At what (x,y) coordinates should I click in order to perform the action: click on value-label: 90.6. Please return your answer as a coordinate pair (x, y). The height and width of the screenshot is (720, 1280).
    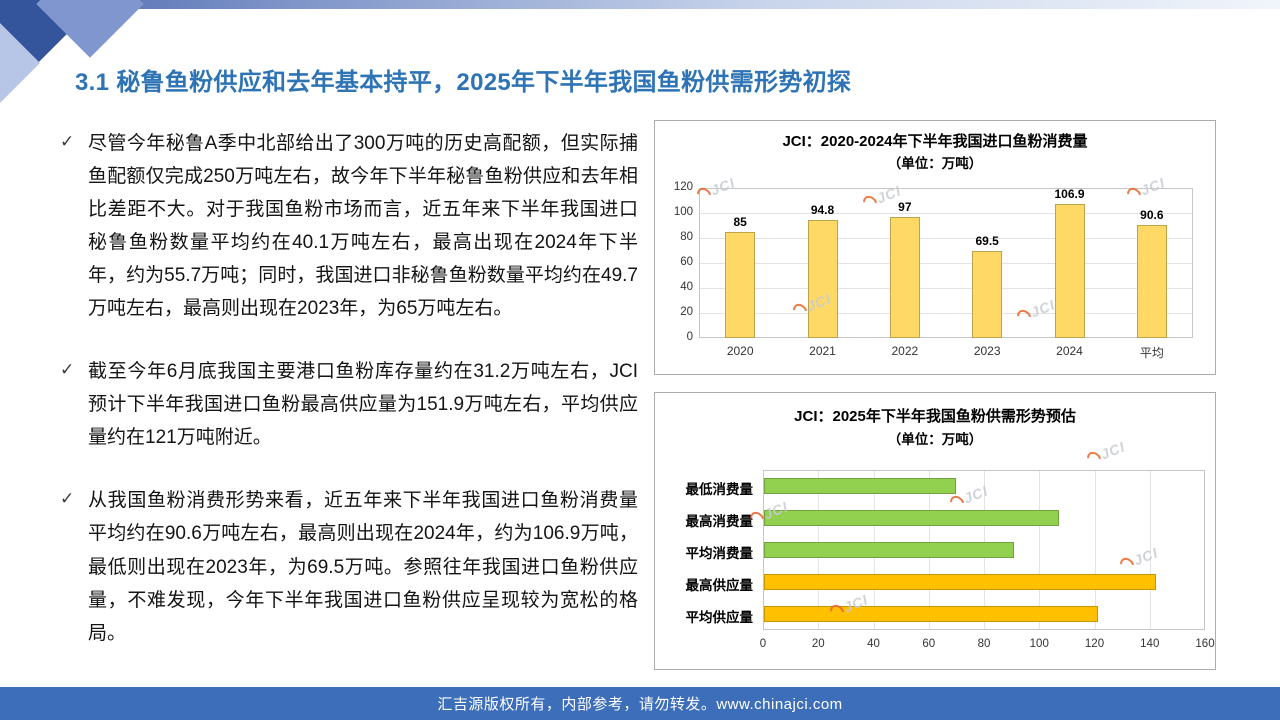
    Looking at the image, I should click on (1152, 214).